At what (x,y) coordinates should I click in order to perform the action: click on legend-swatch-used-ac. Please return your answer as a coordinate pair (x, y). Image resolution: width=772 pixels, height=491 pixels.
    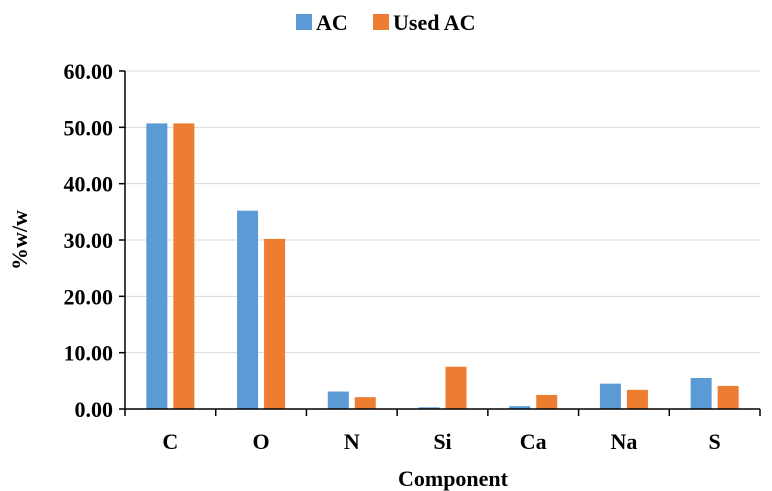
    Looking at the image, I should click on (381, 22).